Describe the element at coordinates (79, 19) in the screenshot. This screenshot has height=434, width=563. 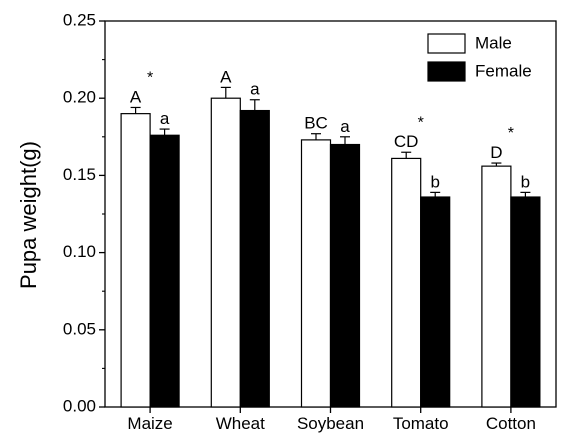
I see `y-tick-label: 0.25` at that location.